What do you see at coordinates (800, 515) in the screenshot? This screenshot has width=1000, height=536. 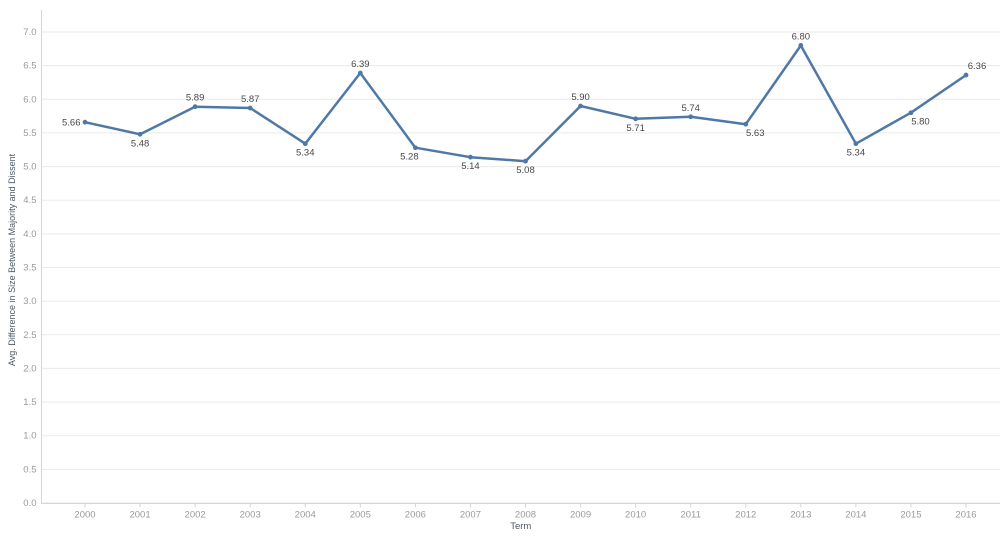 I see `x-tick-label-2013: 2013` at bounding box center [800, 515].